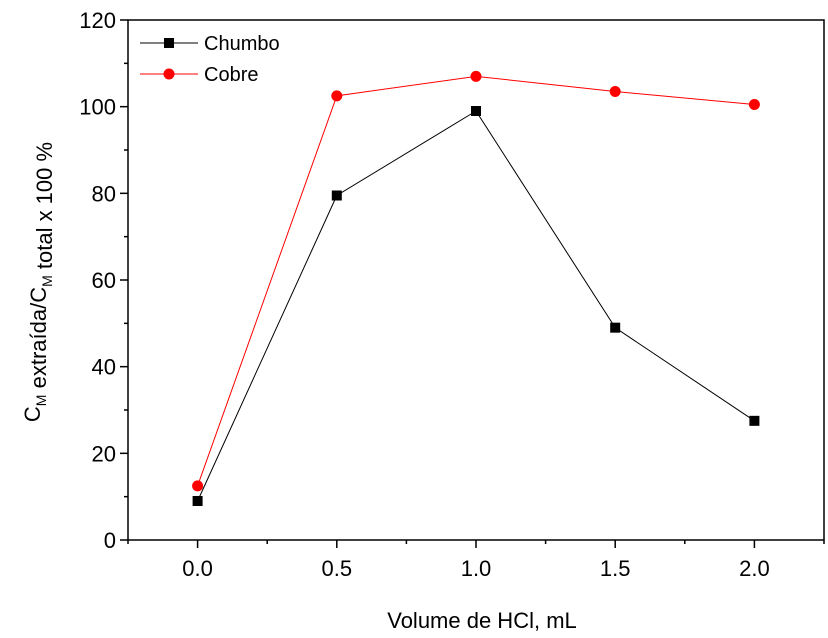  I want to click on x-tick-label: 1.0, so click(476, 568).